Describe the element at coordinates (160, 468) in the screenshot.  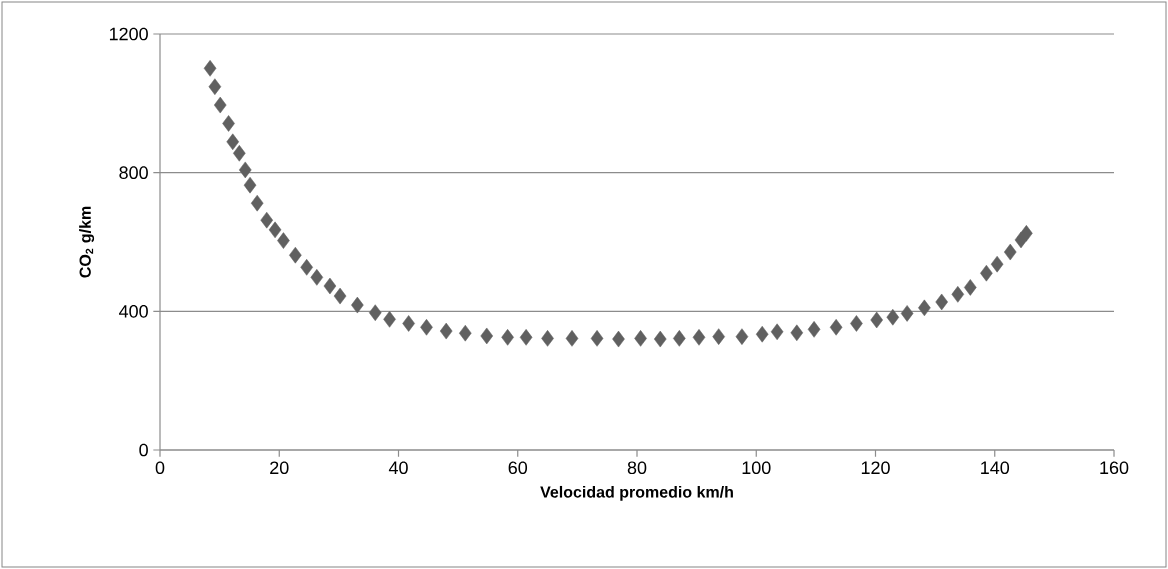
I see `x-tick-label: 0` at that location.